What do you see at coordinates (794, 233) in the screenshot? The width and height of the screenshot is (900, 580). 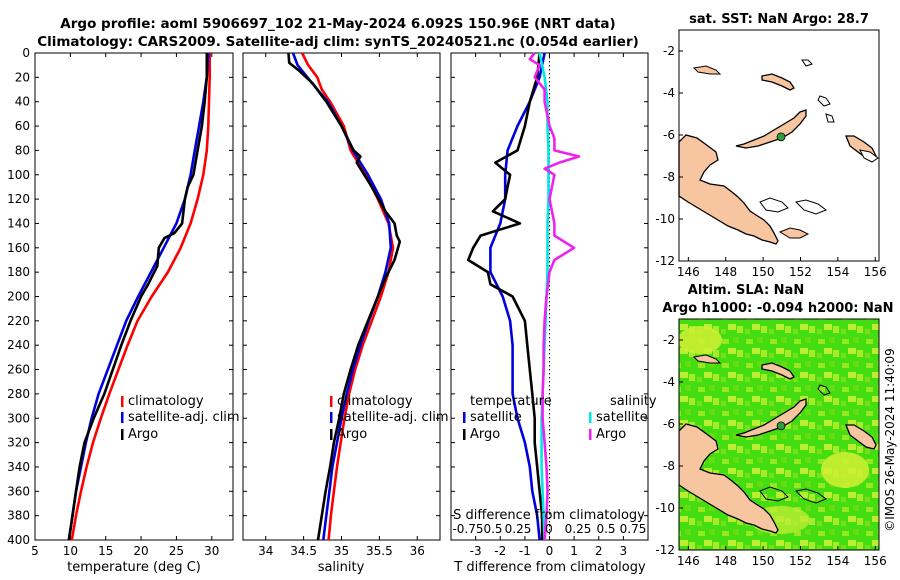 I see `sst-south-islands` at bounding box center [794, 233].